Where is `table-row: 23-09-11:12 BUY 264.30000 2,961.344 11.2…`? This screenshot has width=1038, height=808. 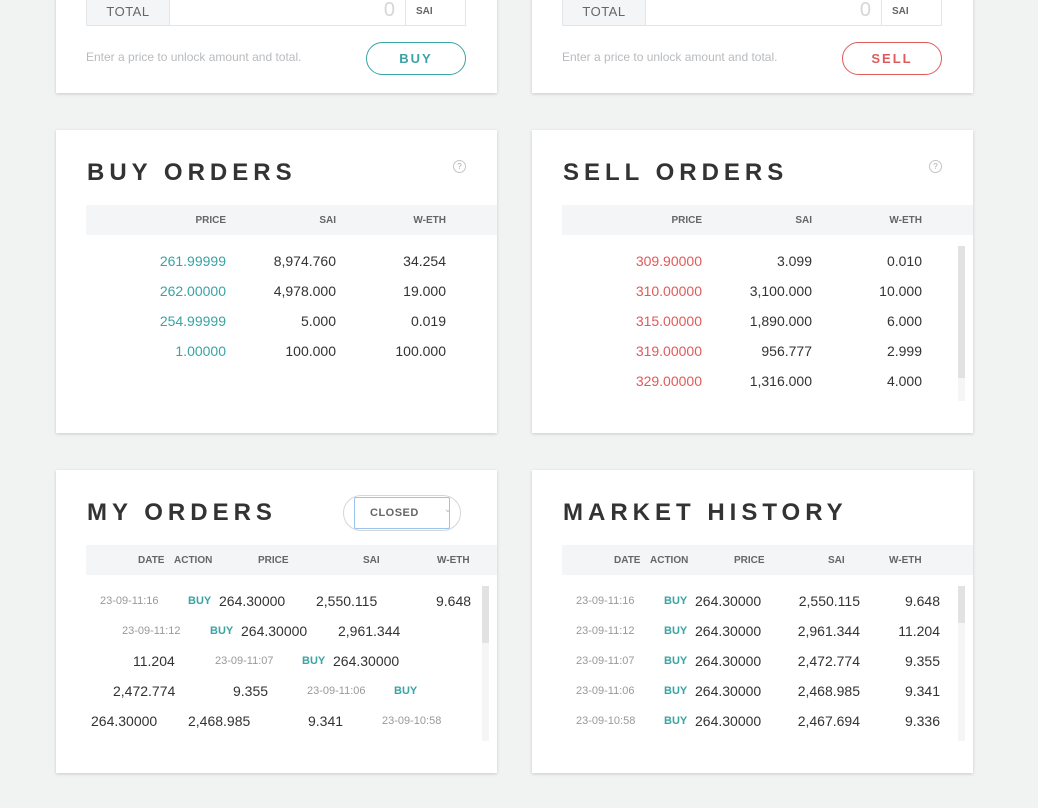 table-row: 23-09-11:12 BUY 264.30000 2,961.344 11.2… is located at coordinates (759, 630).